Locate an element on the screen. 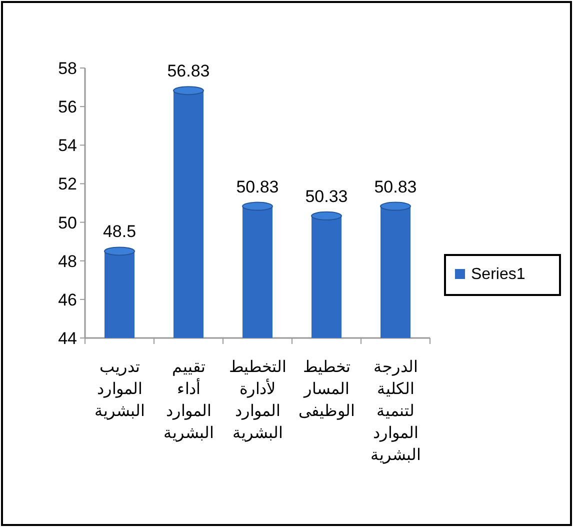 This screenshot has height=527, width=573. x-tick-label: تخطيط المسار الوظيفى is located at coordinates (326, 389).